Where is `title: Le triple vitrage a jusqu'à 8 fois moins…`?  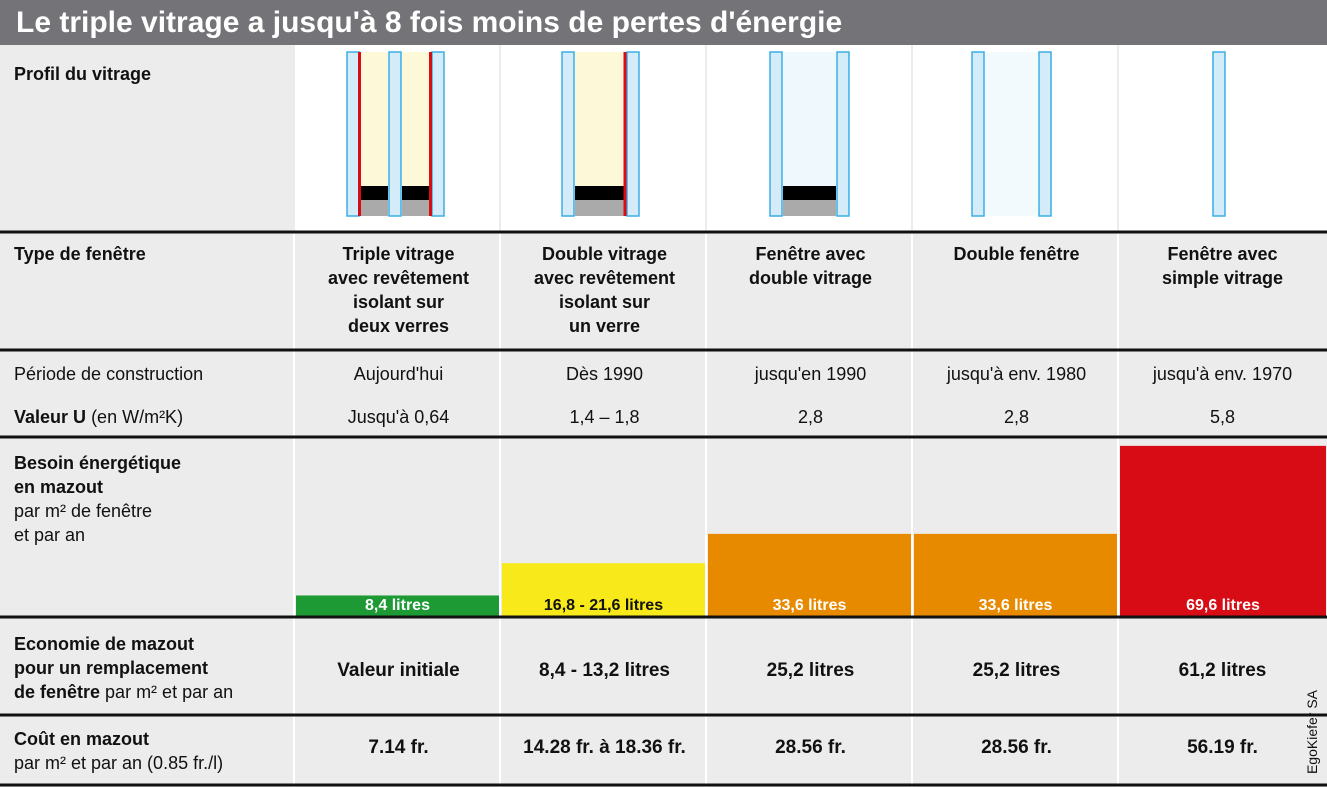 title: Le triple vitrage a jusqu'à 8 fois moins… is located at coordinates (429, 22).